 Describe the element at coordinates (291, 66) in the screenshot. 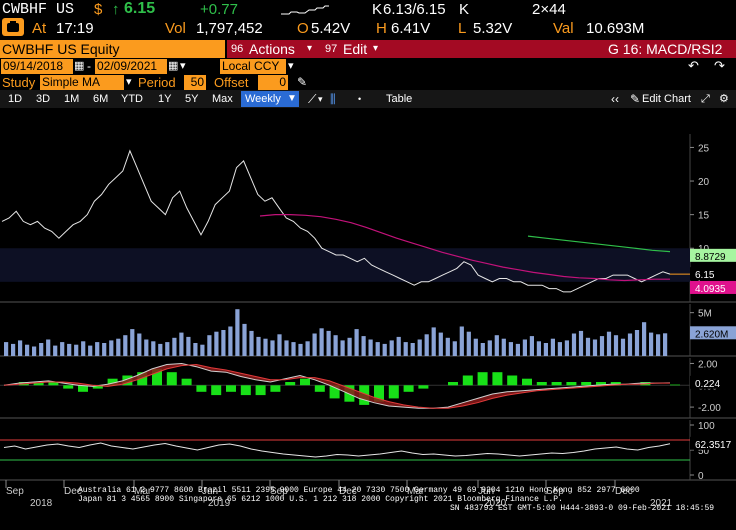

I see `currency-dropdown-icon: ▾` at that location.